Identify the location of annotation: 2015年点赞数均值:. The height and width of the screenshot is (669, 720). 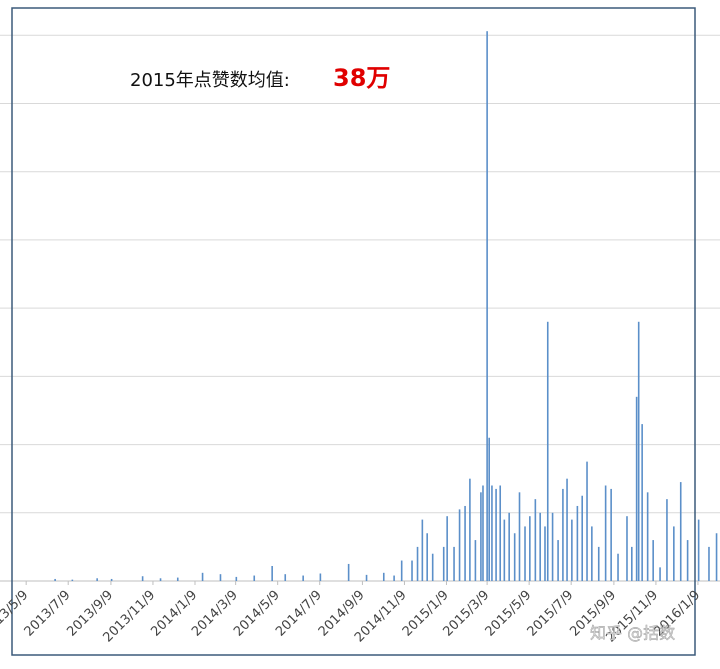
(210, 80).